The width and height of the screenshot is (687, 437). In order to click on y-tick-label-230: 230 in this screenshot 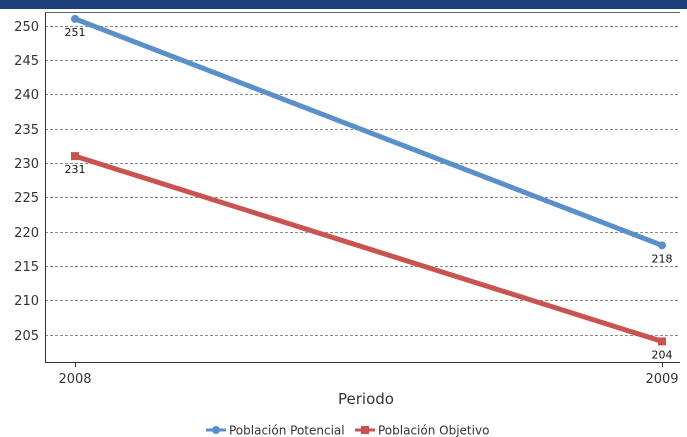, I will do `click(26, 164)`.